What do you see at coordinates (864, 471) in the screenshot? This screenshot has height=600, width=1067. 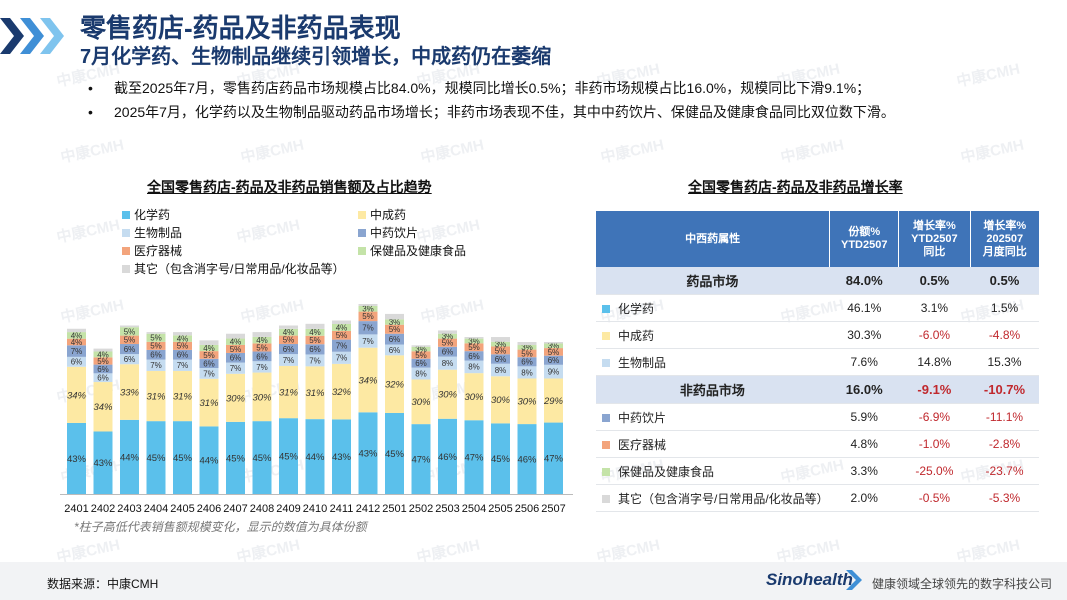 I see `share-cell: 3.3%` at bounding box center [864, 471].